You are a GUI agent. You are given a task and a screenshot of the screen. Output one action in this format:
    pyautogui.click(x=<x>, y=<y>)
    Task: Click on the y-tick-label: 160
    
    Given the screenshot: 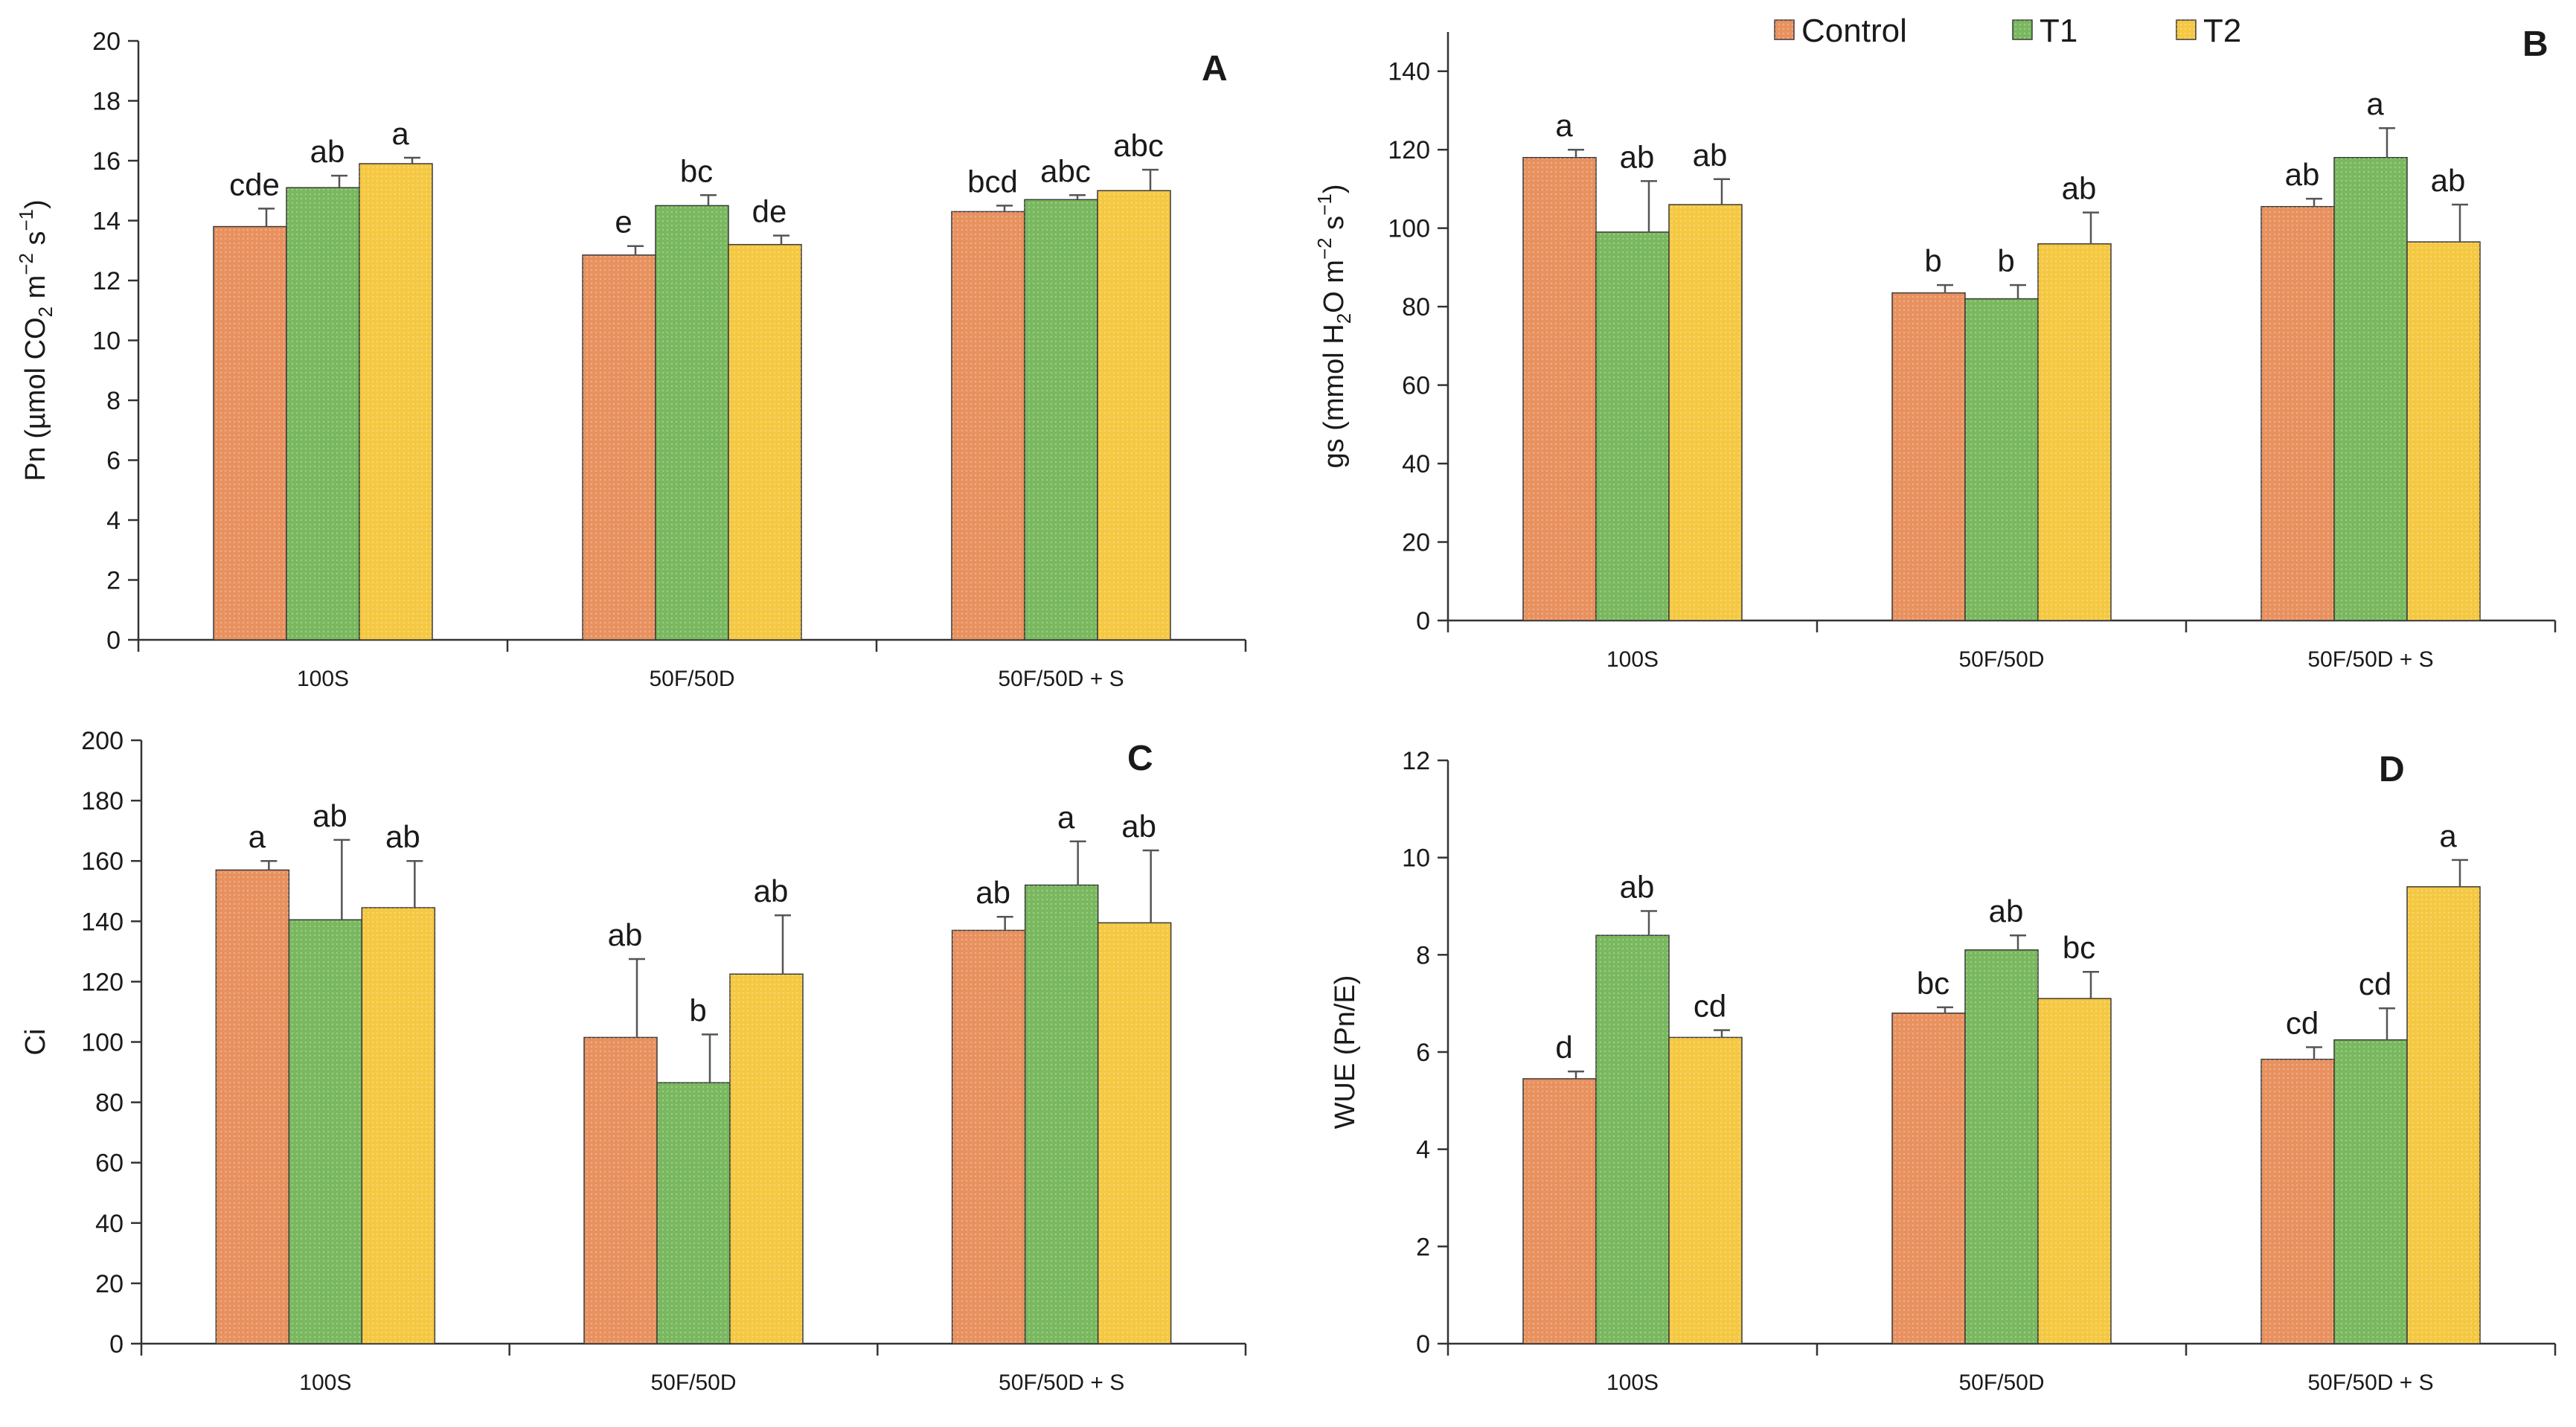 What is the action you would take?
    pyautogui.click(x=103, y=861)
    